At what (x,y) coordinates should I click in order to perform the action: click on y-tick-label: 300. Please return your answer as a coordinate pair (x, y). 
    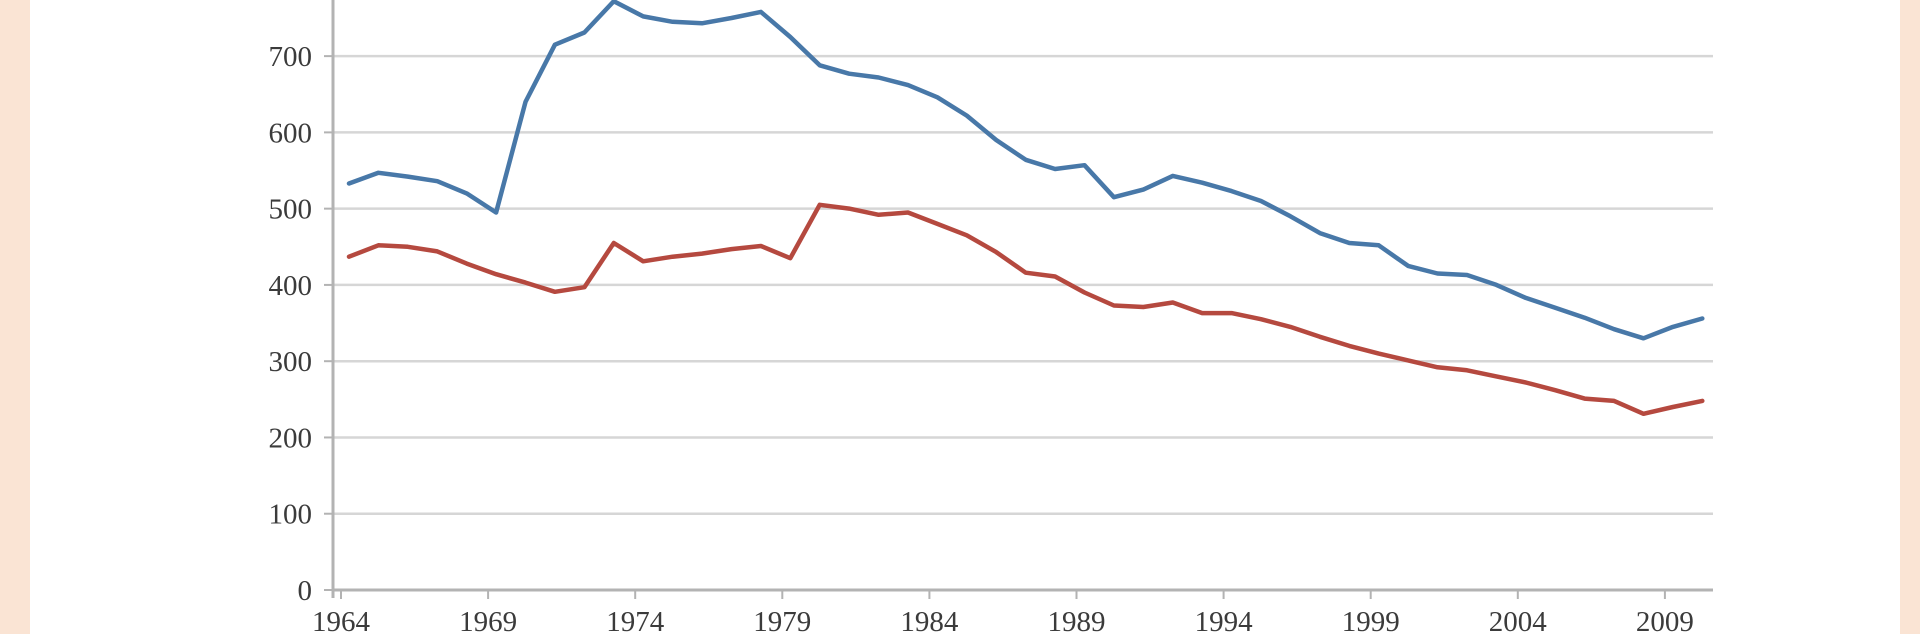
    Looking at the image, I should click on (291, 362).